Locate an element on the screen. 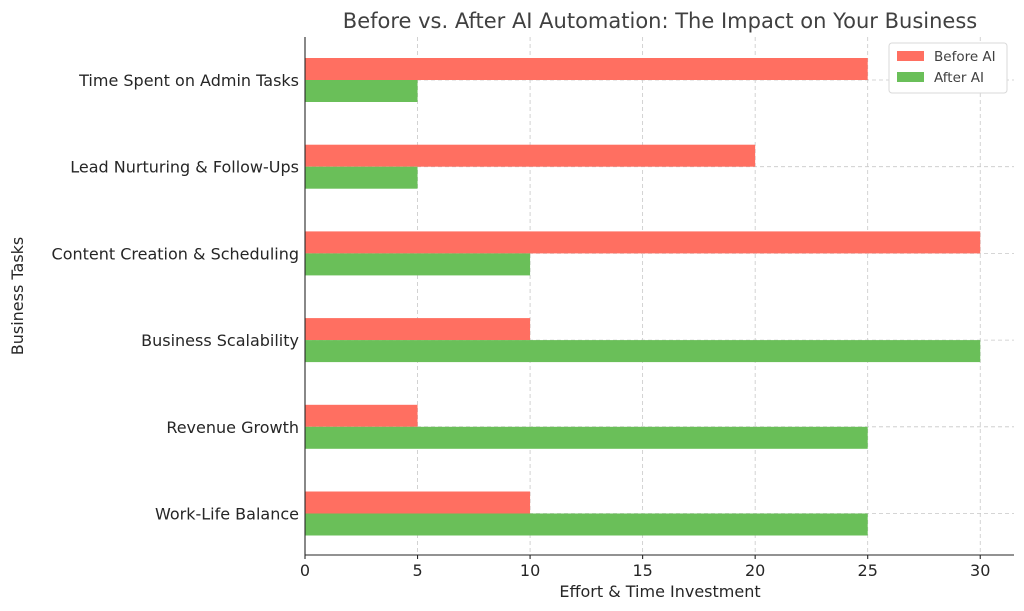 The height and width of the screenshot is (611, 1024). x-tick-label: 30 is located at coordinates (980, 570).